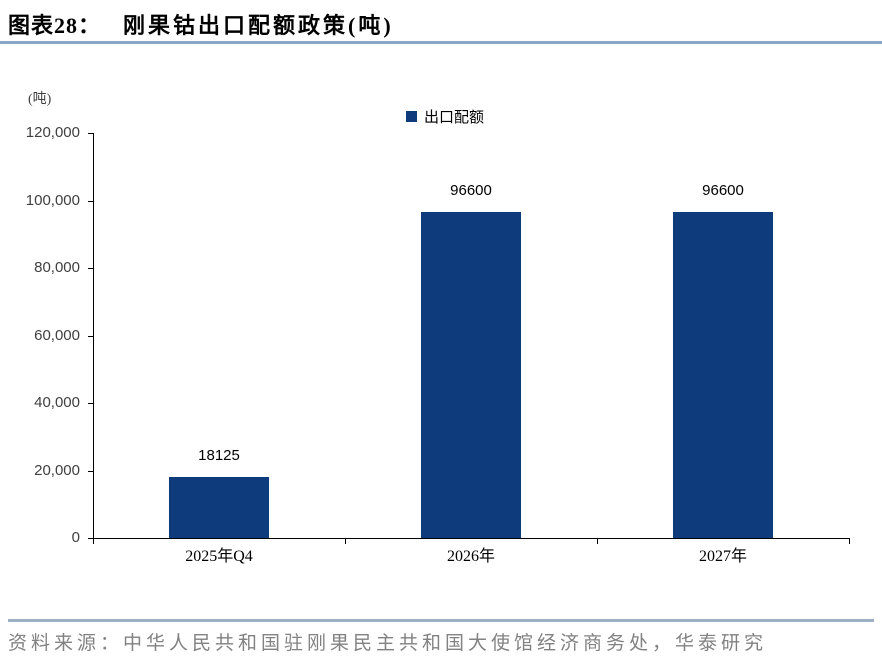 This screenshot has width=882, height=660. Describe the element at coordinates (75, 537) in the screenshot. I see `y-axis-tick-label: 0` at that location.